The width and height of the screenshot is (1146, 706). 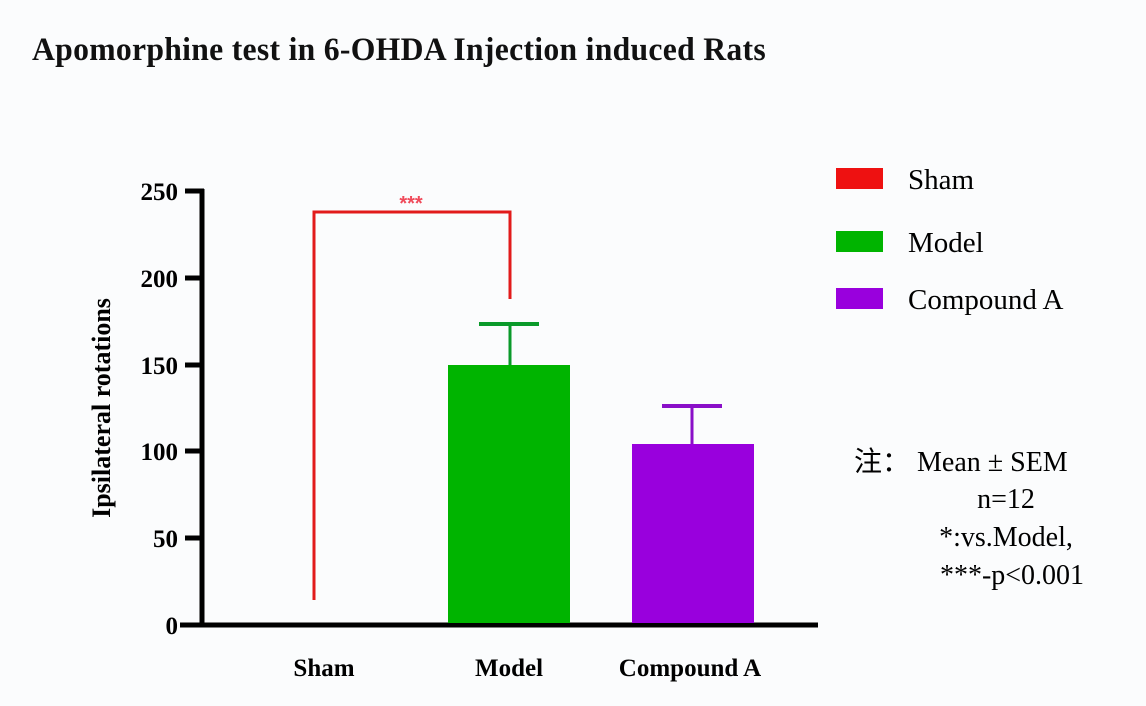 I want to click on legend-swatch-sham, so click(x=859, y=178).